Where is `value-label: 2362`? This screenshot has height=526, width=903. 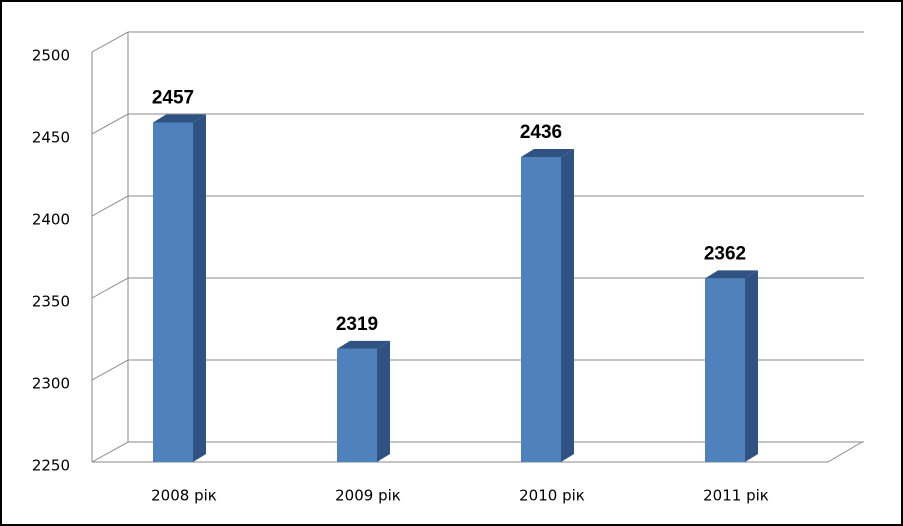 value-label: 2362 is located at coordinates (725, 253).